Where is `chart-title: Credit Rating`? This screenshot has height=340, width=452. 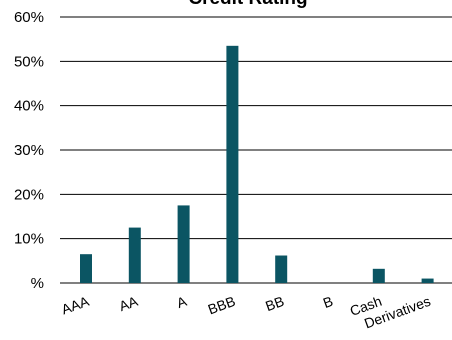
chart-title: Credit Rating is located at coordinates (247, 4).